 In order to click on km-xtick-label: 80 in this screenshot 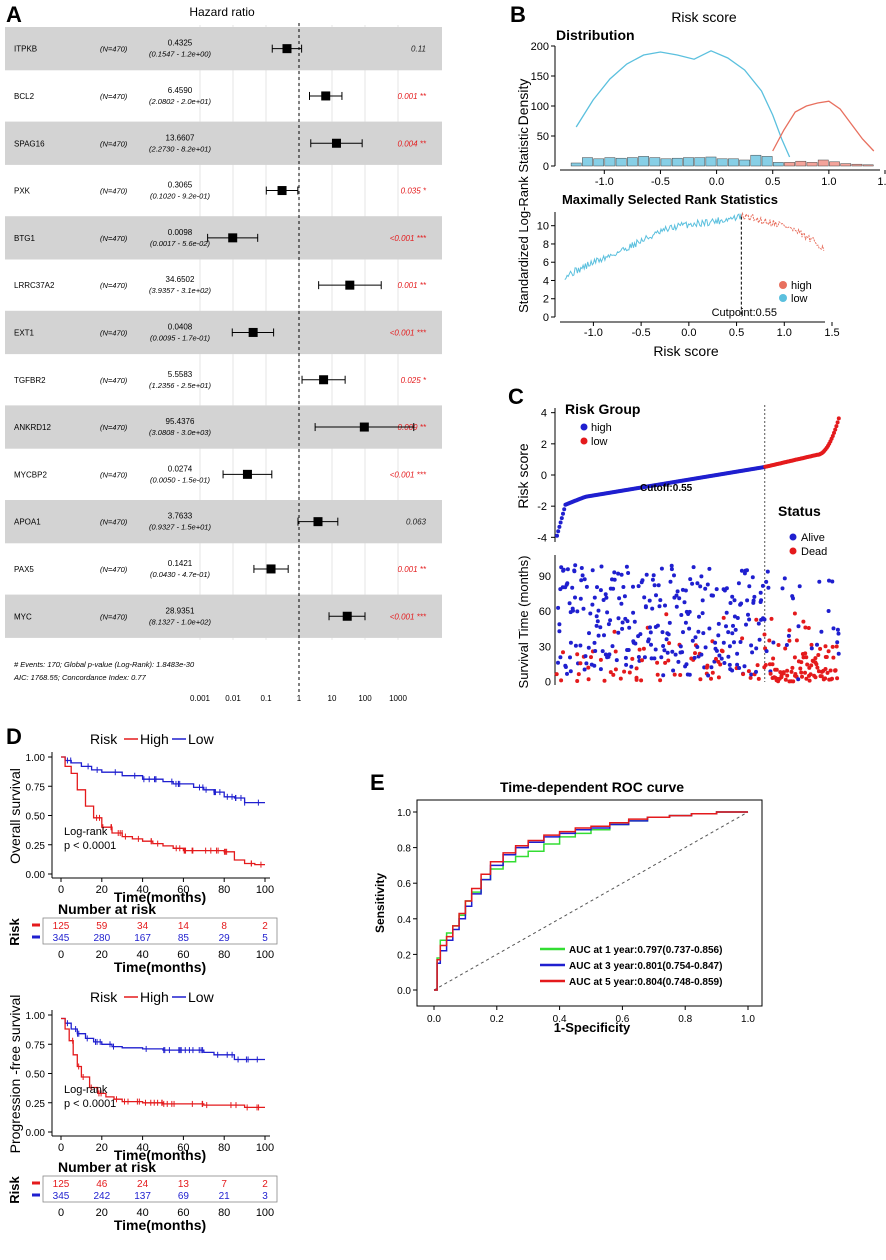, I will do `click(224, 1148)`.